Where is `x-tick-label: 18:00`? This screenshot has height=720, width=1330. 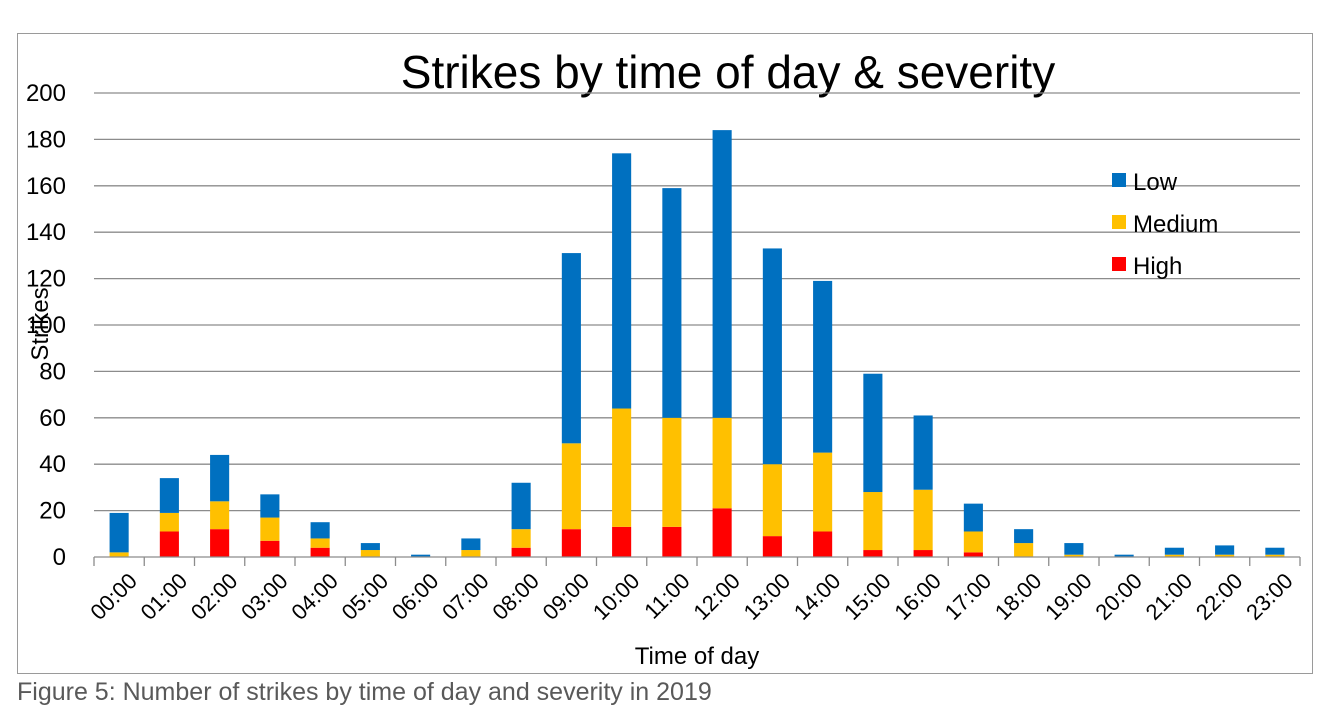 x-tick-label: 18:00 is located at coordinates (1018, 596).